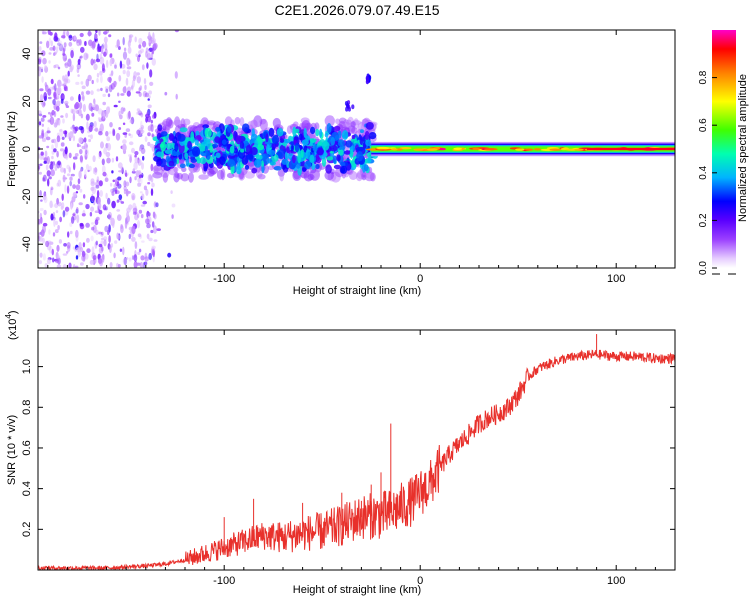 Image resolution: width=750 pixels, height=600 pixels. What do you see at coordinates (703, 125) in the screenshot?
I see `colorbar-tick-label: 0.6` at bounding box center [703, 125].